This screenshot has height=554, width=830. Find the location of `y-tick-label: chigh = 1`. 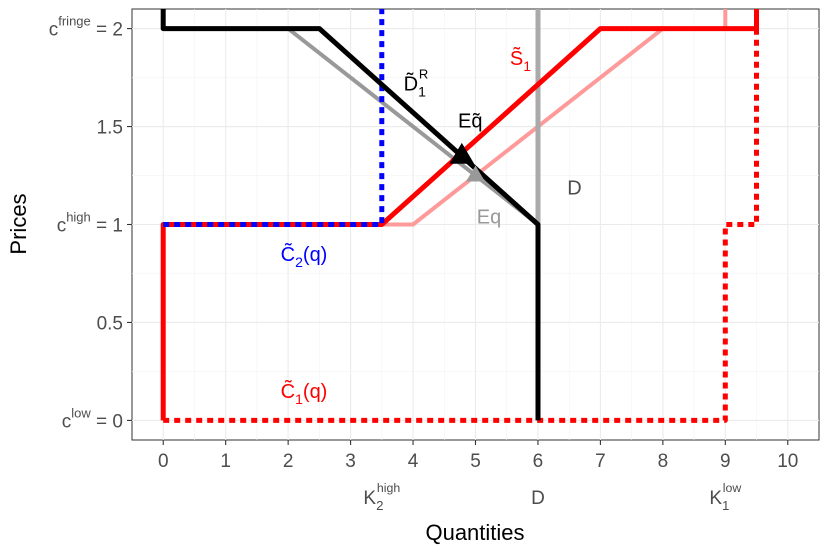

y-tick-label: chigh = 1 is located at coordinates (90, 223).